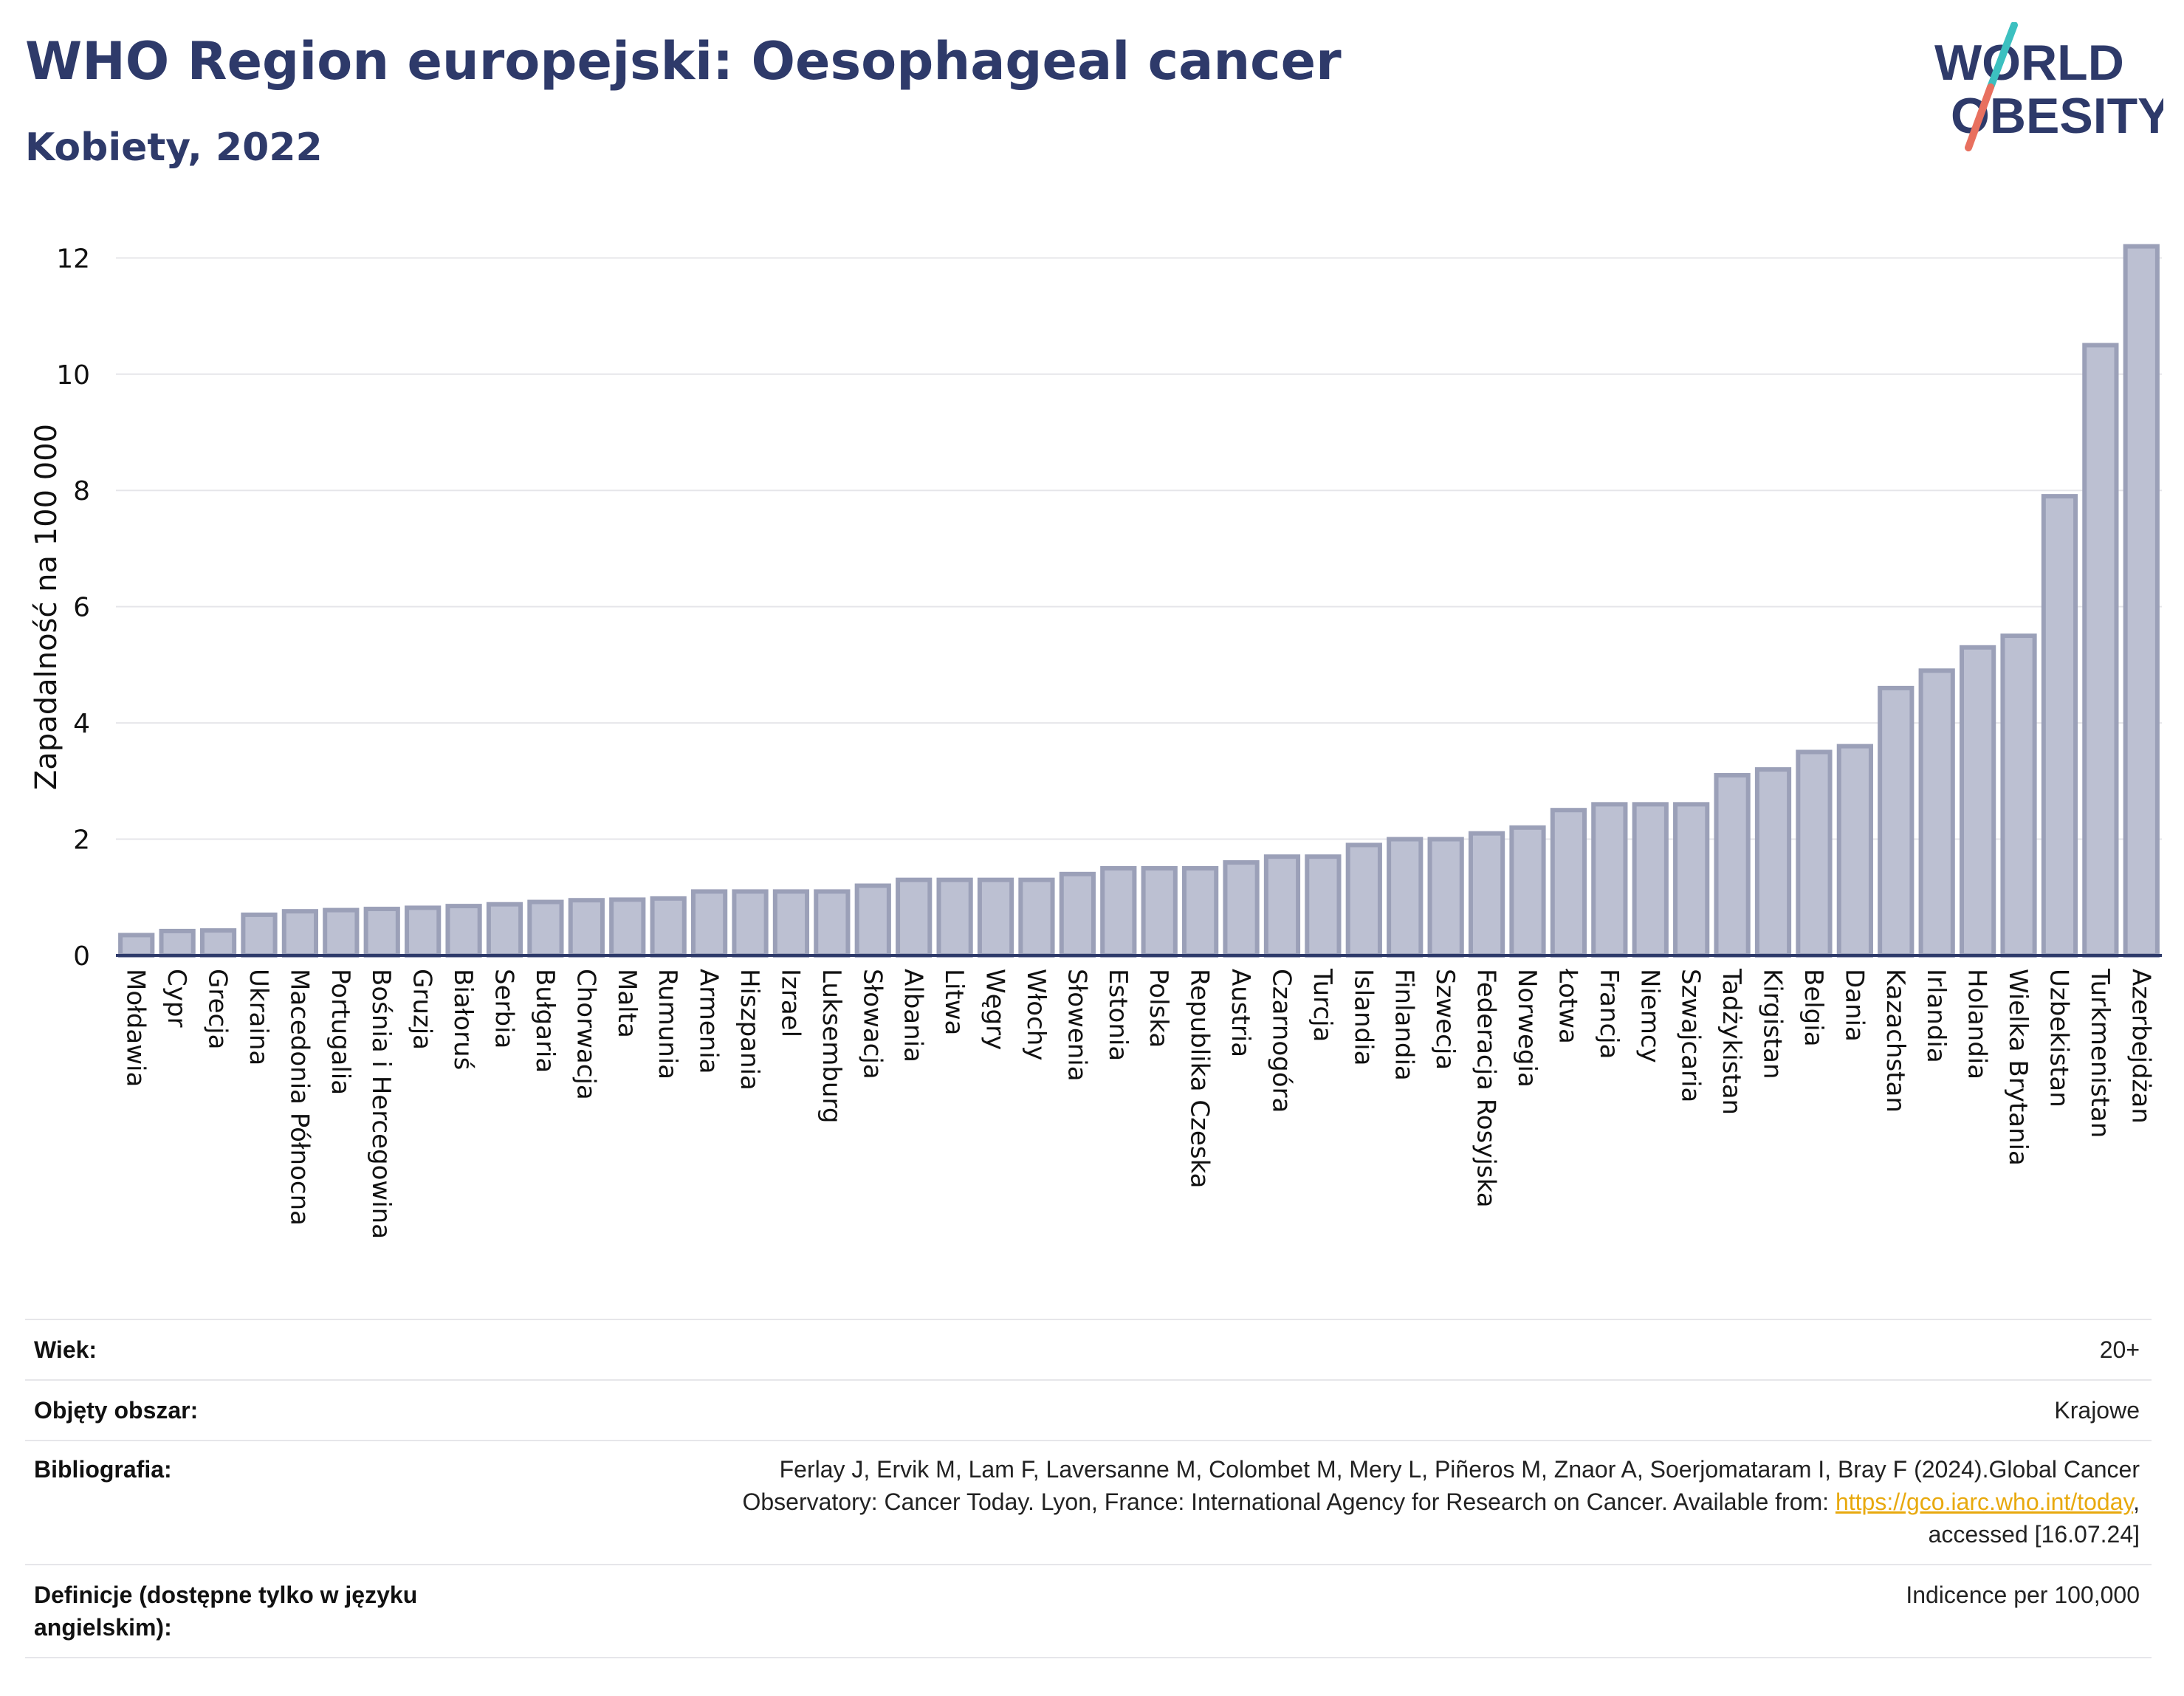 The image size is (2184, 1696). Describe the element at coordinates (2018, 1067) in the screenshot. I see `x-tick-label: Wielka Brytania` at that location.